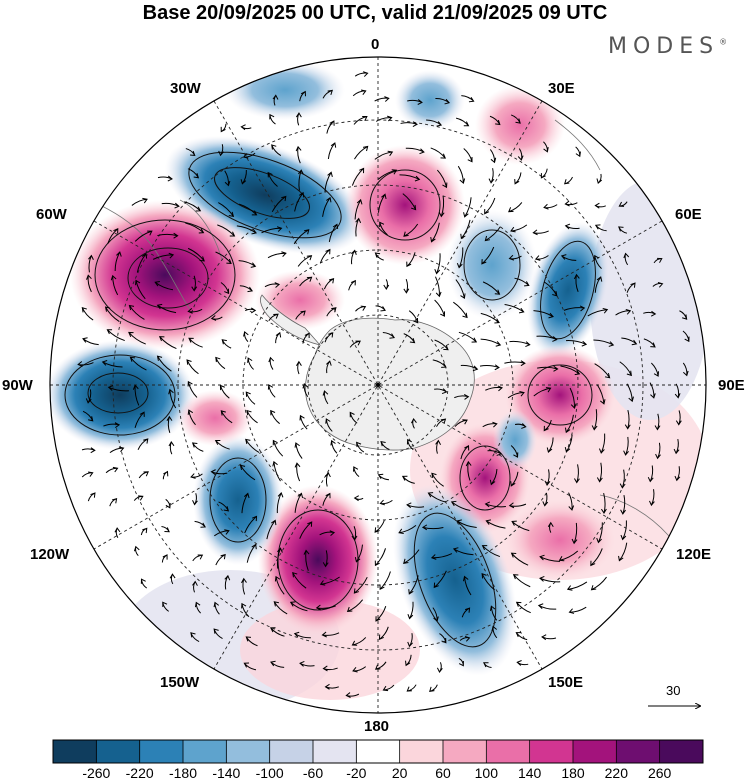 This screenshot has width=750, height=783. Describe the element at coordinates (667, 46) in the screenshot. I see `modes-logo: MODES®` at that location.